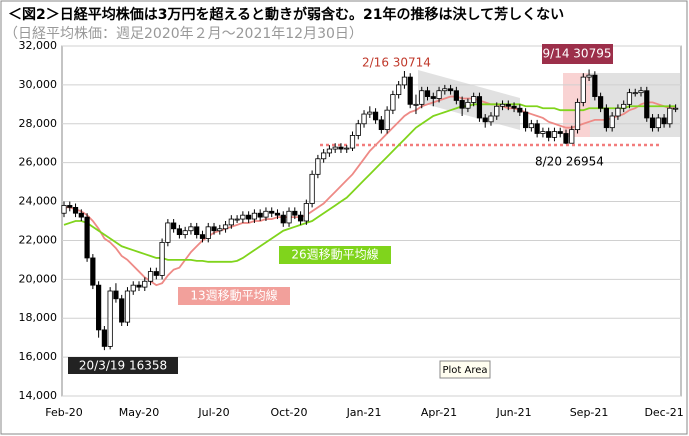 Image resolution: width=689 pixels, height=436 pixels. What do you see at coordinates (38, 239) in the screenshot?
I see `y-tick-label: 22,000` at bounding box center [38, 239].